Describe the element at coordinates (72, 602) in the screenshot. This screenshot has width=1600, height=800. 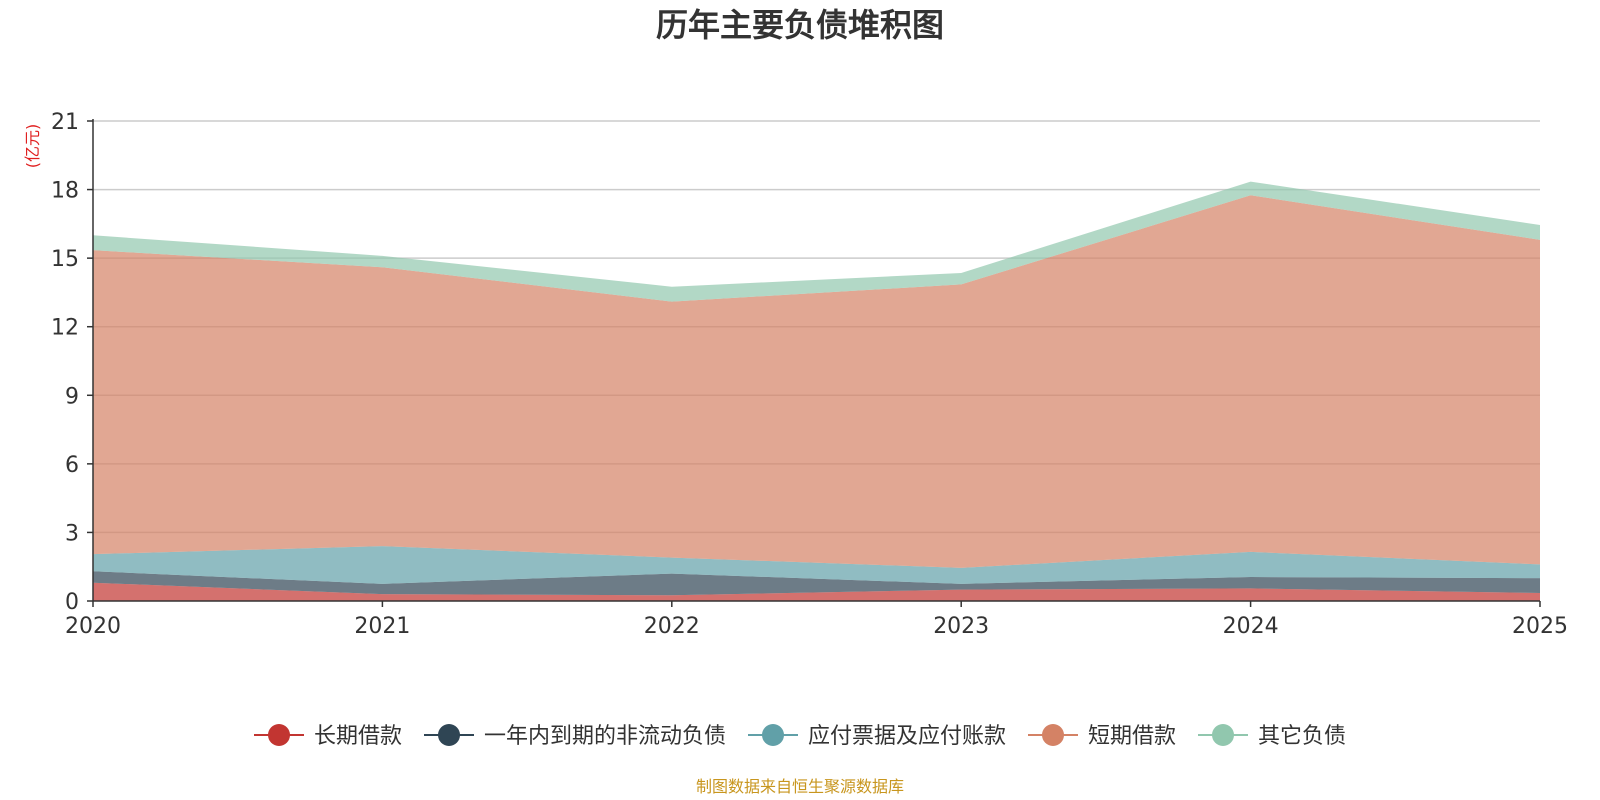
I see `y-tick-label: 0` at that location.